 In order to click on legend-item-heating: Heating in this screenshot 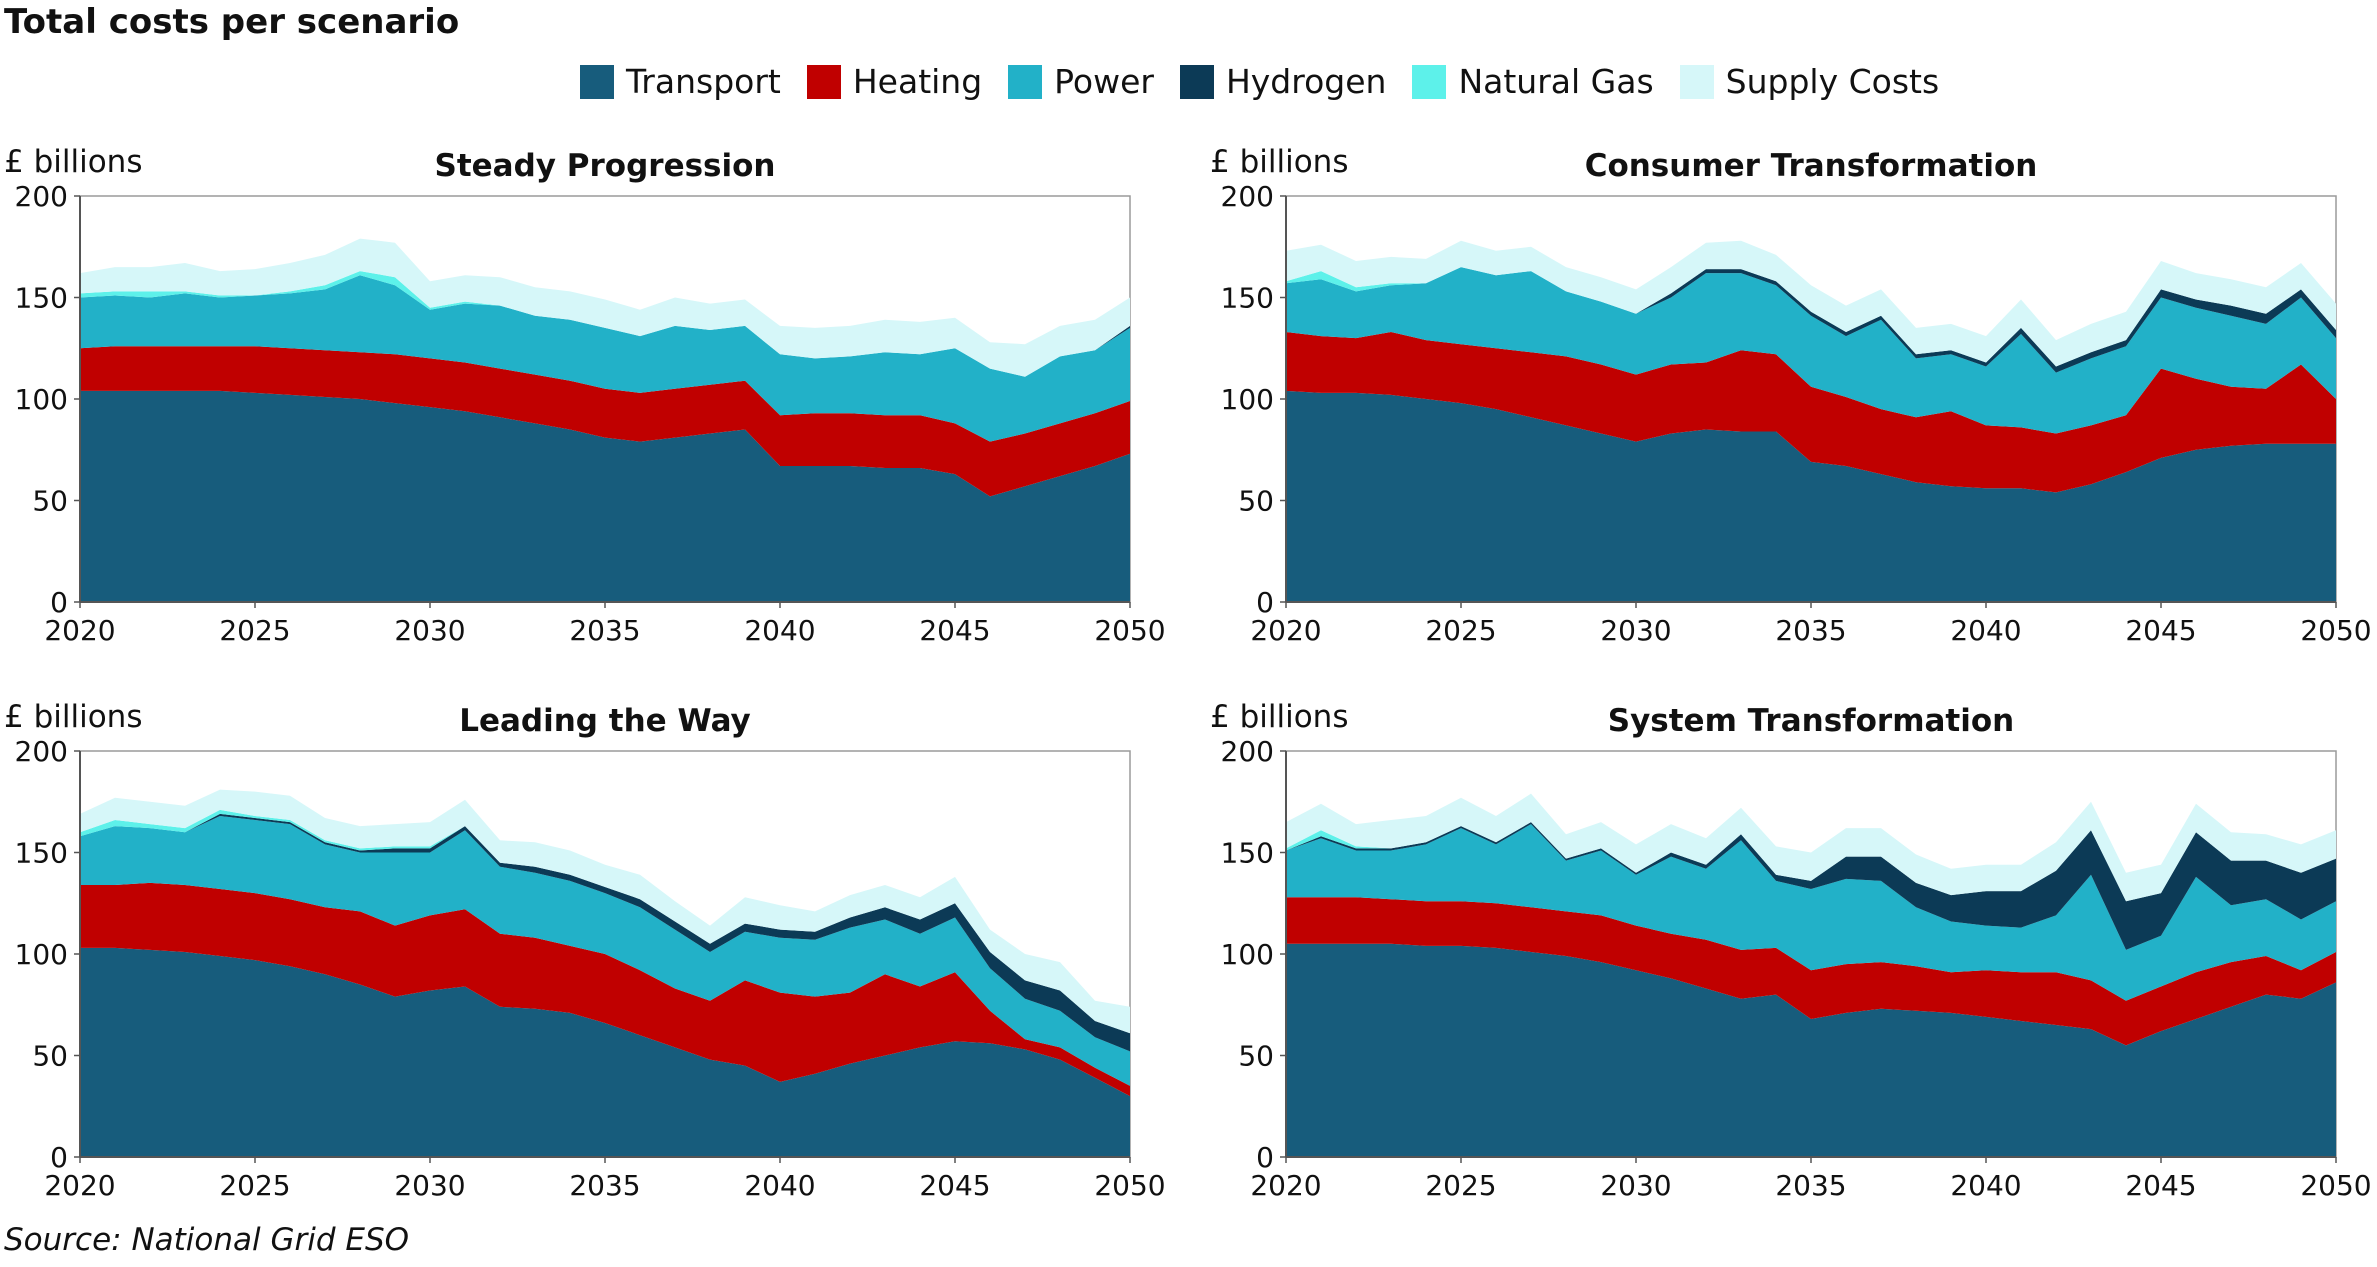, I will do `click(894, 82)`.